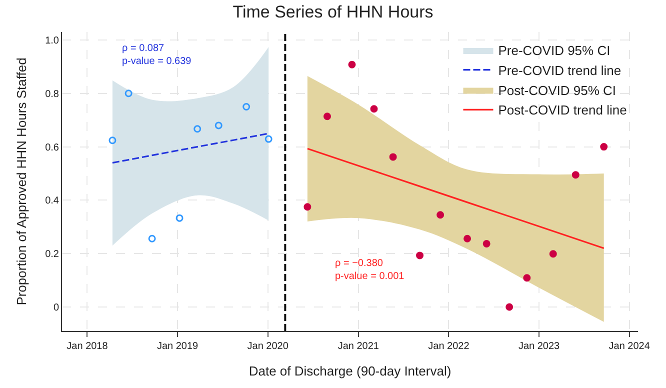  What do you see at coordinates (629, 346) in the screenshot?
I see `x-tick-label: Jan 2024` at bounding box center [629, 346].